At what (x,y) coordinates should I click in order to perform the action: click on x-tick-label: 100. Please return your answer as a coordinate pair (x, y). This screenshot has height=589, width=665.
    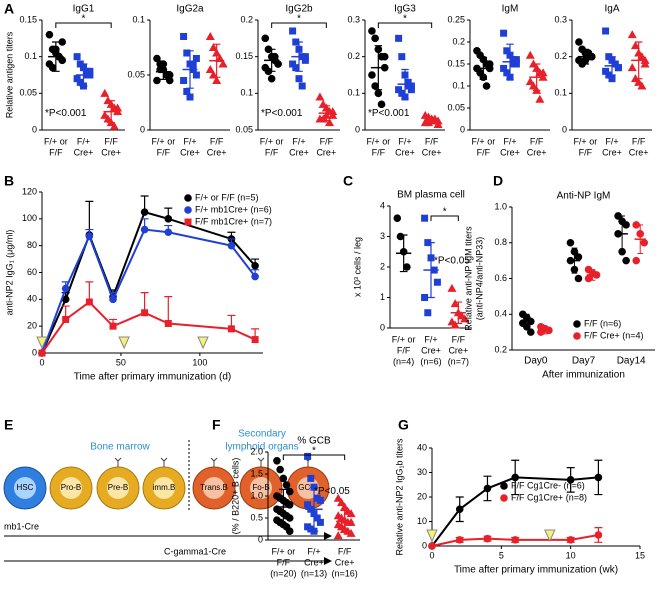
    Looking at the image, I should click on (199, 362).